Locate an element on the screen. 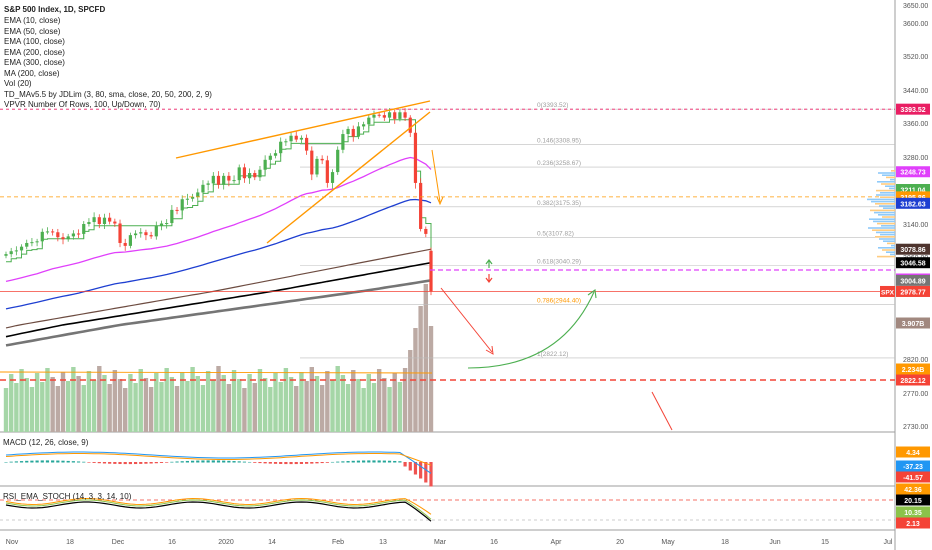 The width and height of the screenshot is (932, 550). price-label-current: 2978.77 is located at coordinates (912, 292).